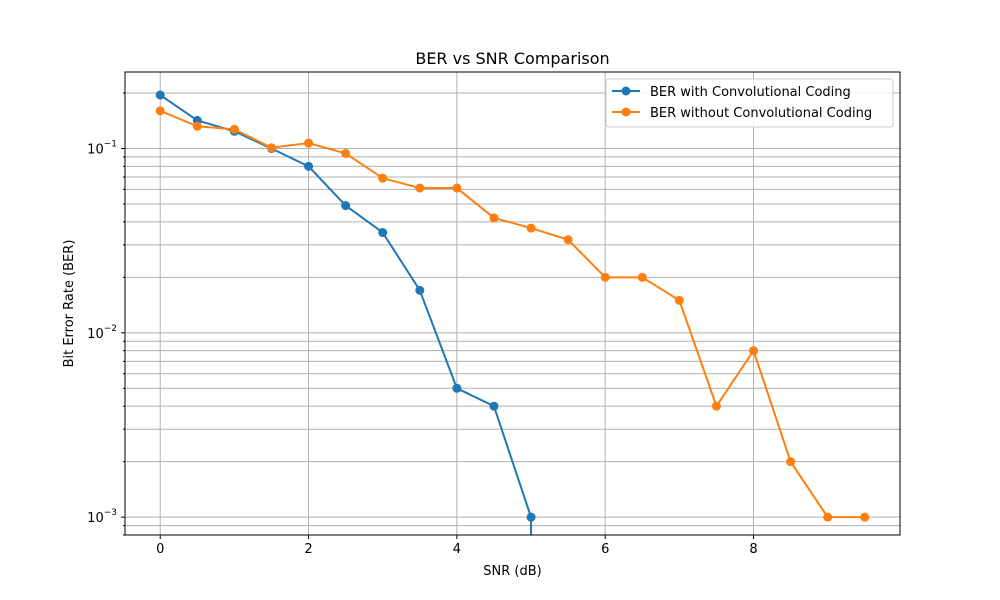 The image size is (1000, 600). What do you see at coordinates (512, 571) in the screenshot?
I see `x-axis-label: SNR (dB)` at bounding box center [512, 571].